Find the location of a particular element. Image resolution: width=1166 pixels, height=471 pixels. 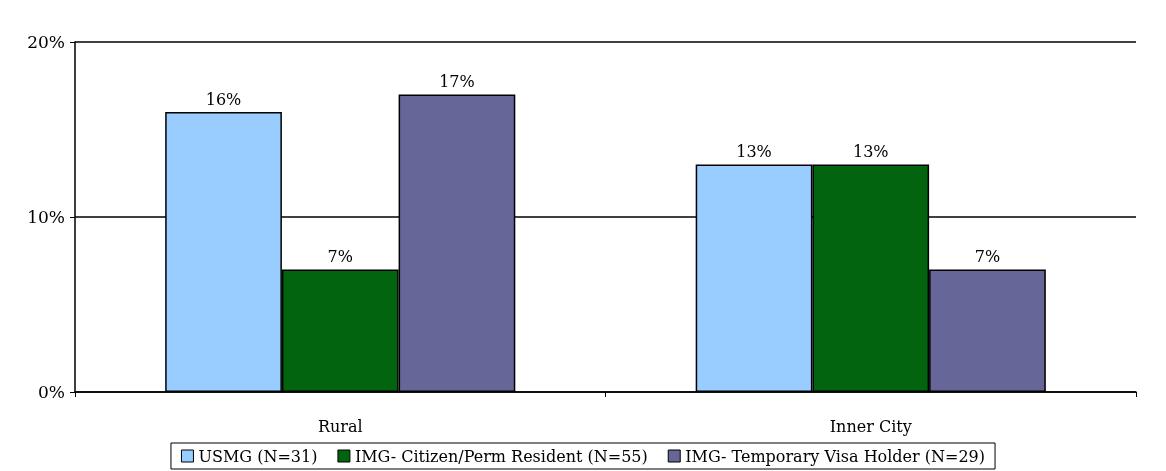

legend-label: IMG- Citizen/Perm Resident (N=55) is located at coordinates (501, 456).